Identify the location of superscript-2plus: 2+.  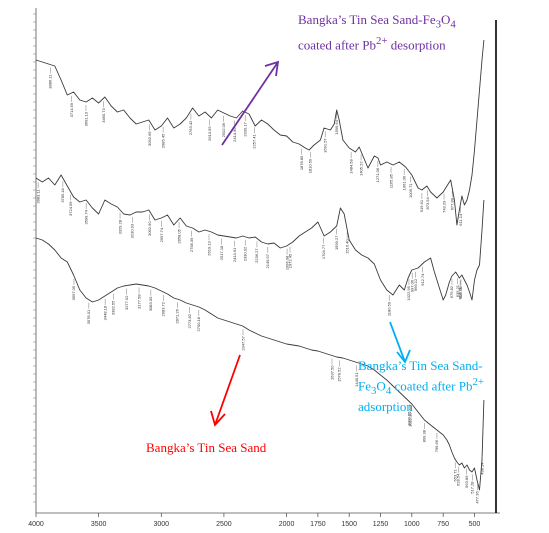
(478, 382).